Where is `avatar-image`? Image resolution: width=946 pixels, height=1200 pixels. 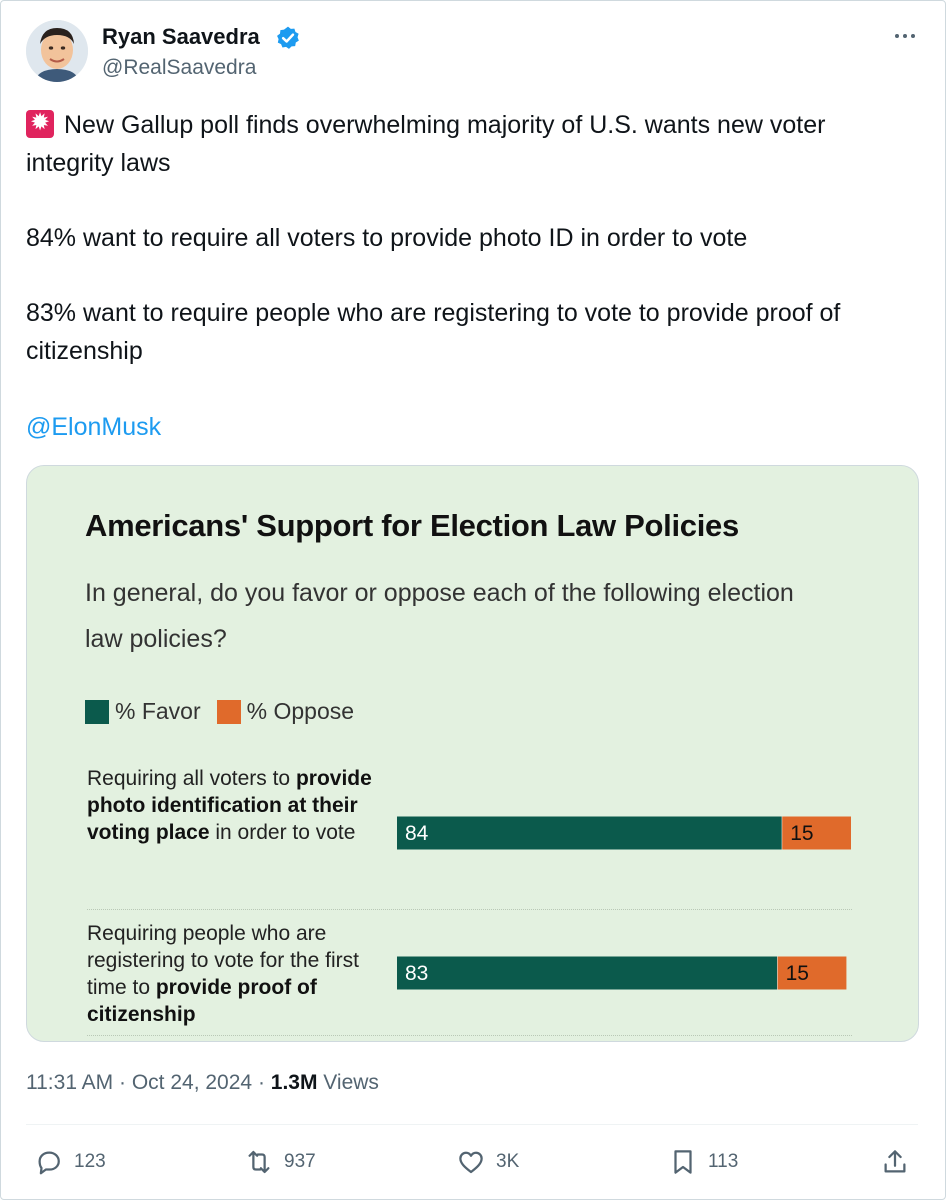 avatar-image is located at coordinates (57, 51).